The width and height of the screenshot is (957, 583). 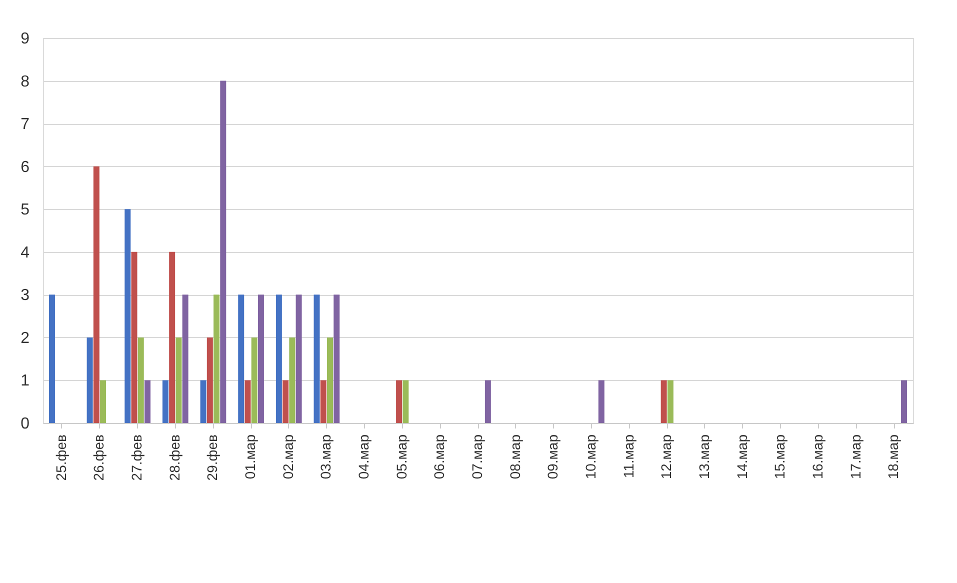 I want to click on x-tick-label: 04.мар, so click(x=364, y=457).